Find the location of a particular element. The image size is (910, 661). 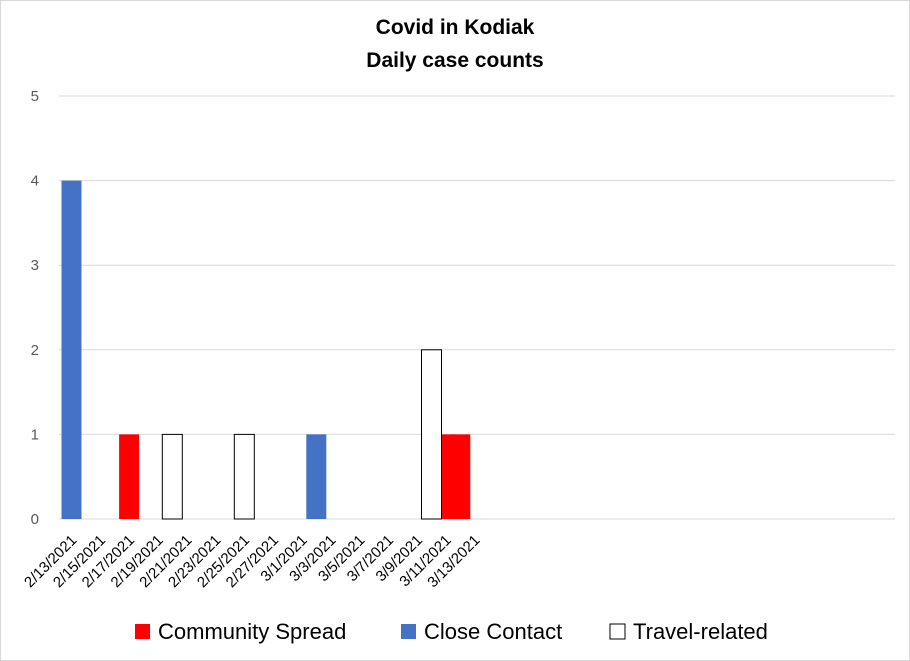

legend-label: Close Contact is located at coordinates (493, 631).